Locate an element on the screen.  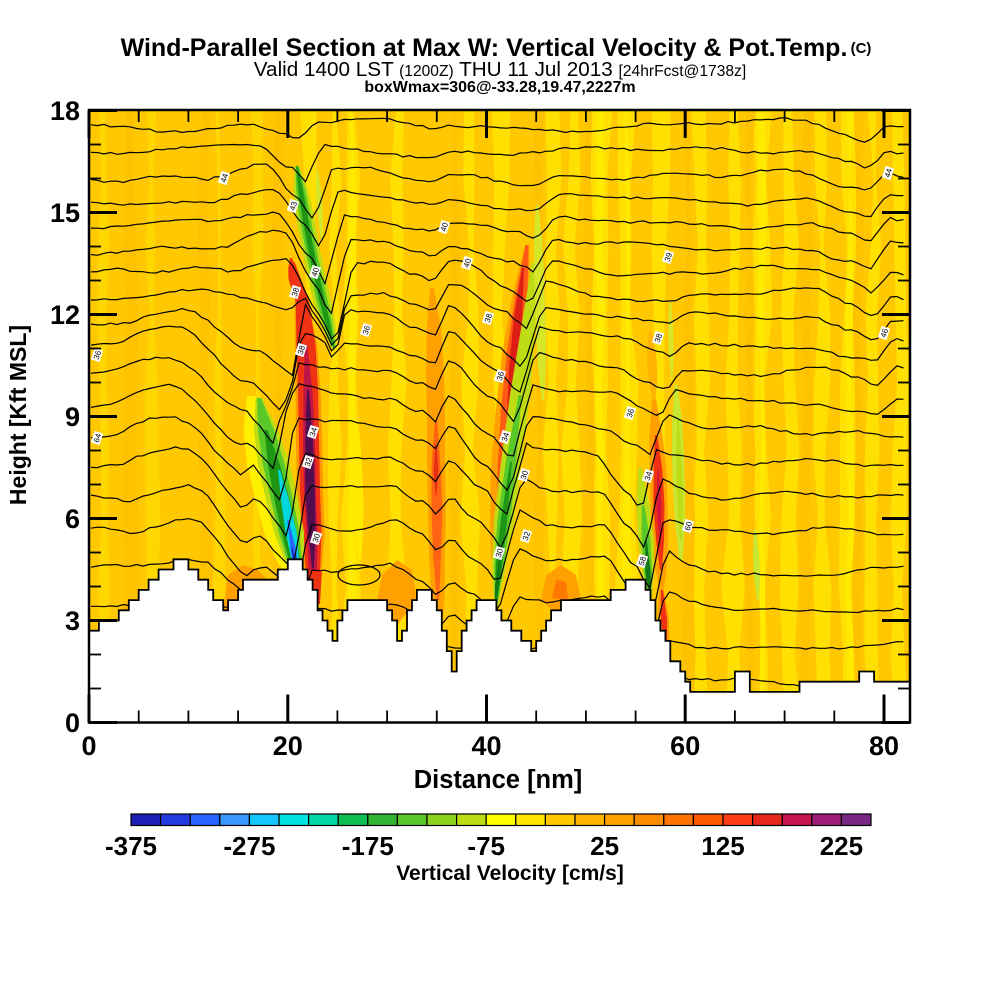
svg-text: 46 is located at coordinates (884, 333).